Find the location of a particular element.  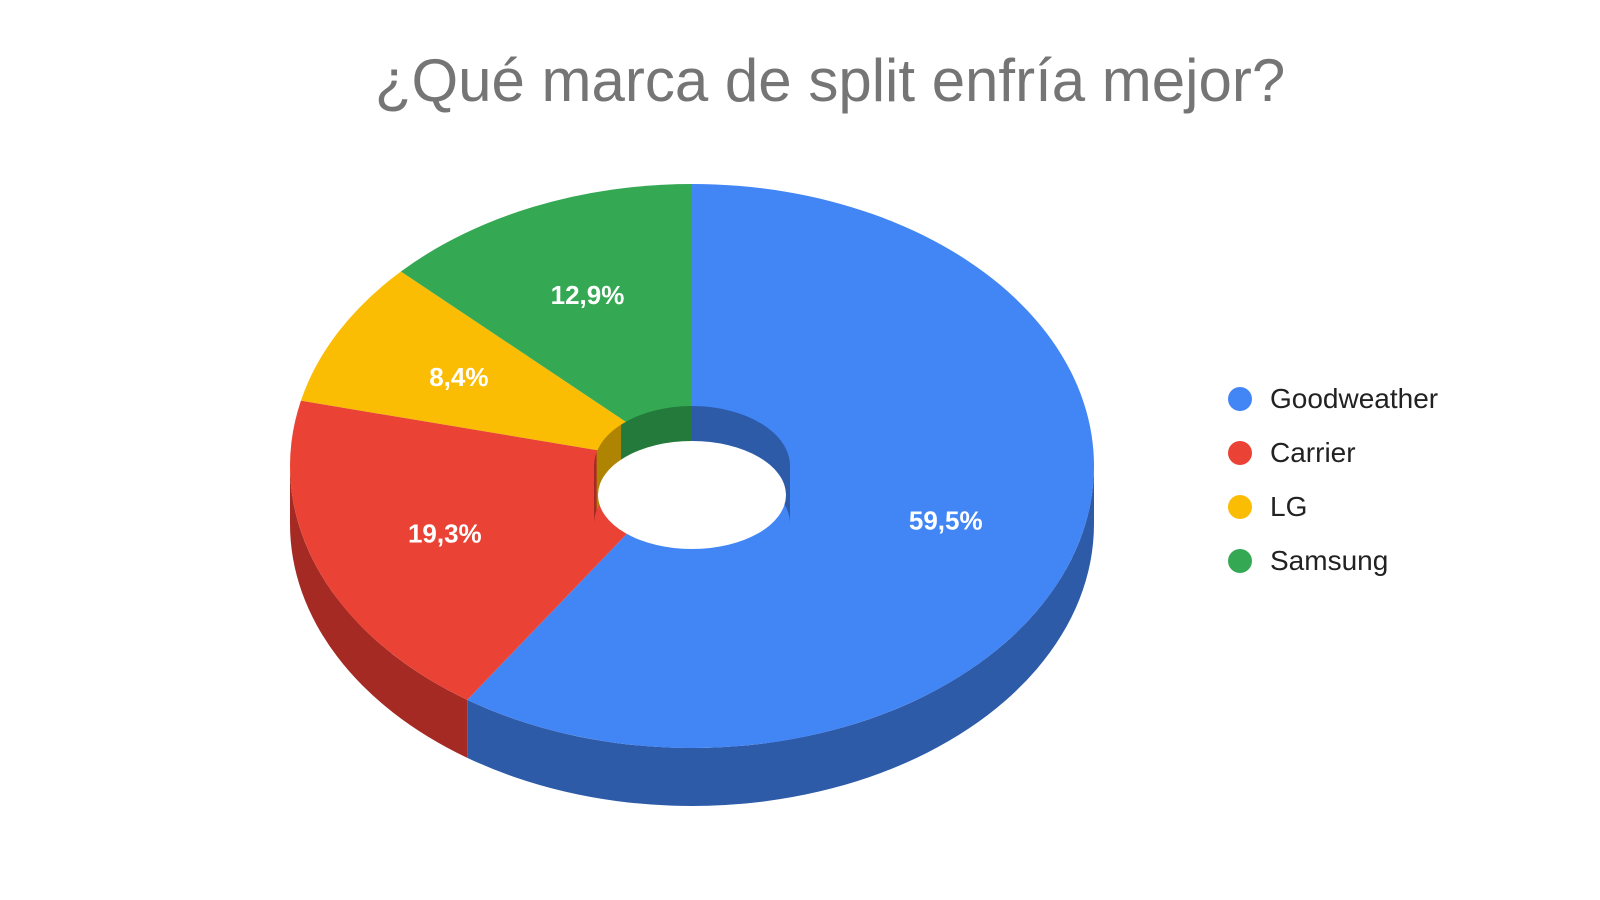

legend-label: Samsung is located at coordinates (1329, 560).